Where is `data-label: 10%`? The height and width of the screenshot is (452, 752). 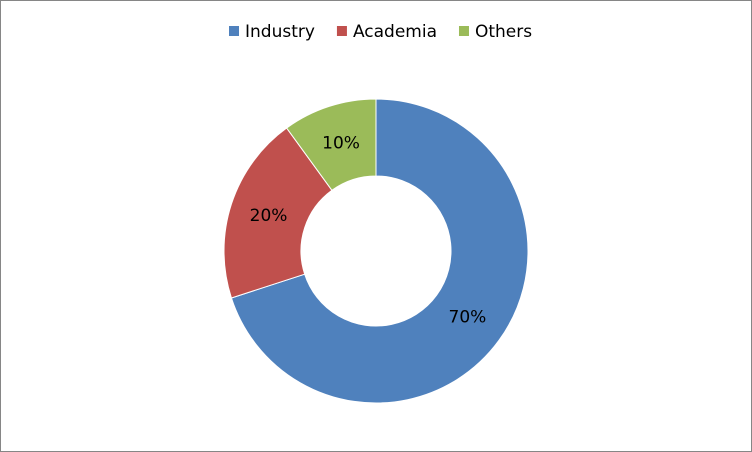
data-label: 10% is located at coordinates (341, 144).